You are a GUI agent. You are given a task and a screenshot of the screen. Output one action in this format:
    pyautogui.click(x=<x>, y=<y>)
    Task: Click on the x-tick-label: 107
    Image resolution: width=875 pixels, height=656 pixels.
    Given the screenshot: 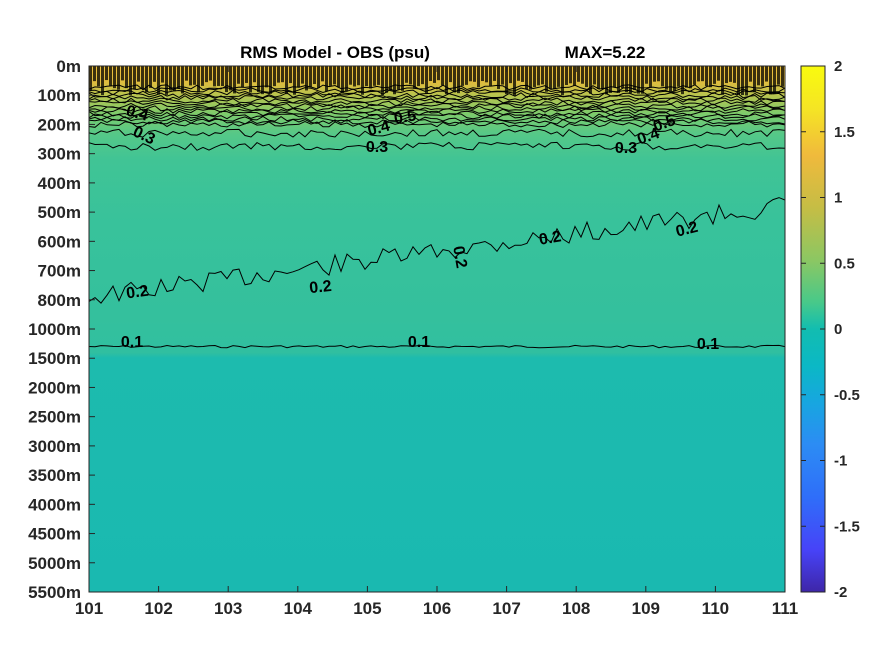 What is the action you would take?
    pyautogui.click(x=506, y=608)
    